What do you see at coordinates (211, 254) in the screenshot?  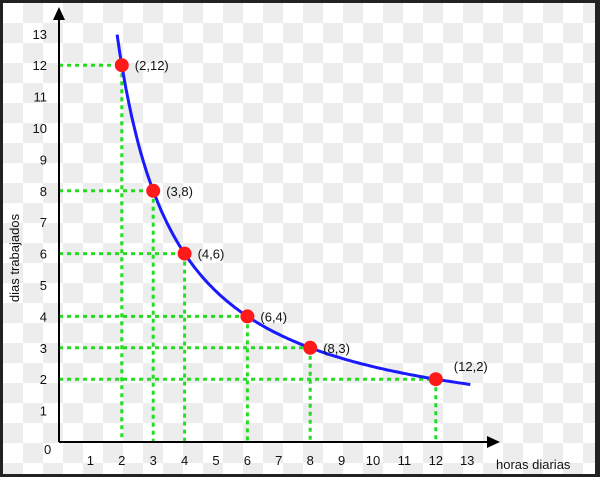 I see `point-label: (4,6)` at bounding box center [211, 254].